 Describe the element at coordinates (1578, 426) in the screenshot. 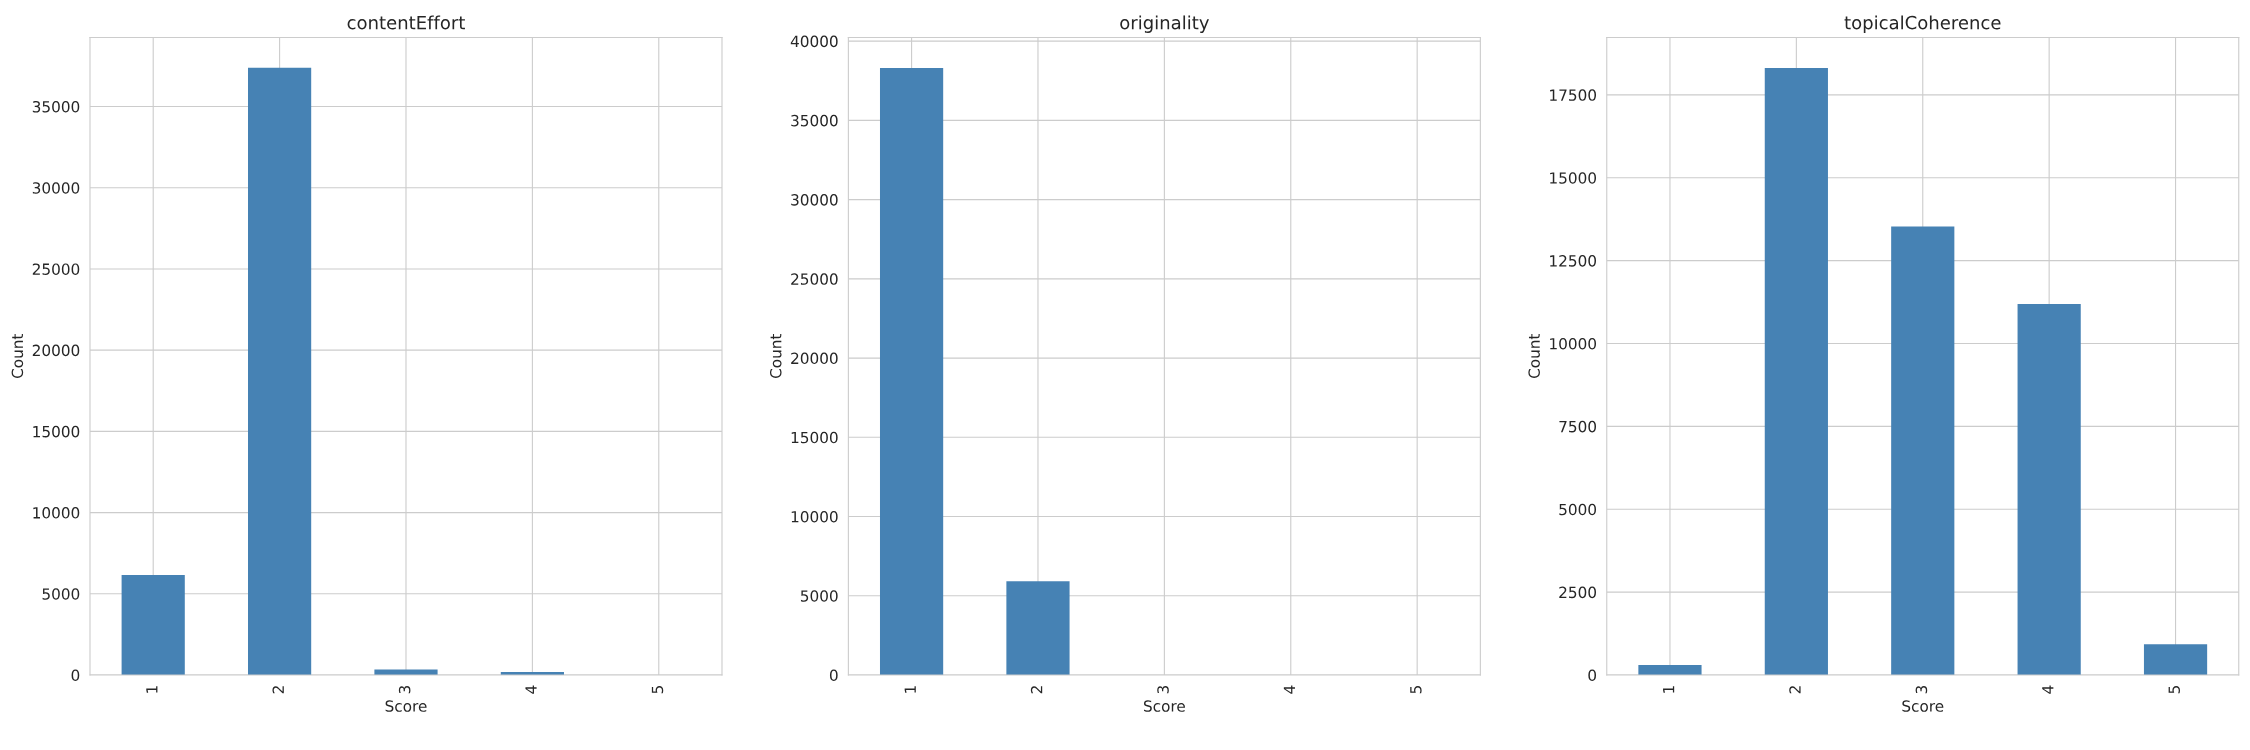

I see `y-tick-label: 7500` at that location.